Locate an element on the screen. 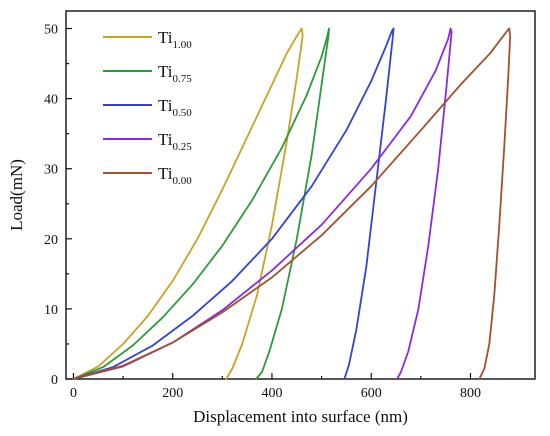 The width and height of the screenshot is (550, 436). legend-label: Ti0.50 is located at coordinates (175, 107).